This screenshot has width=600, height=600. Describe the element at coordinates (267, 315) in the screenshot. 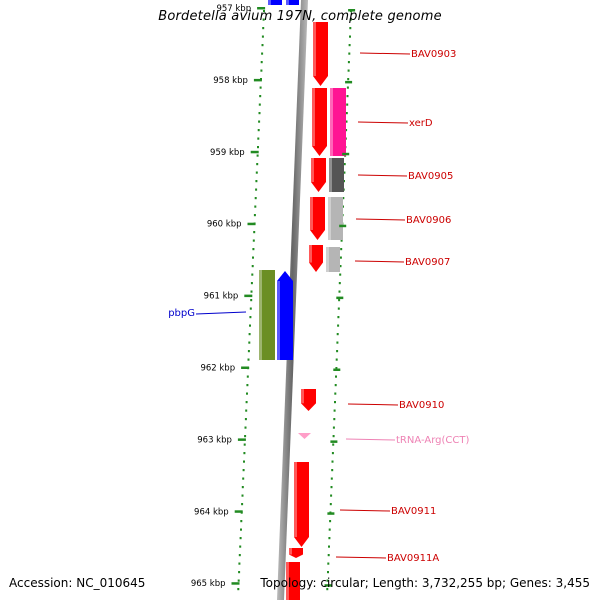

I see `feature-pbpG-olive` at that location.